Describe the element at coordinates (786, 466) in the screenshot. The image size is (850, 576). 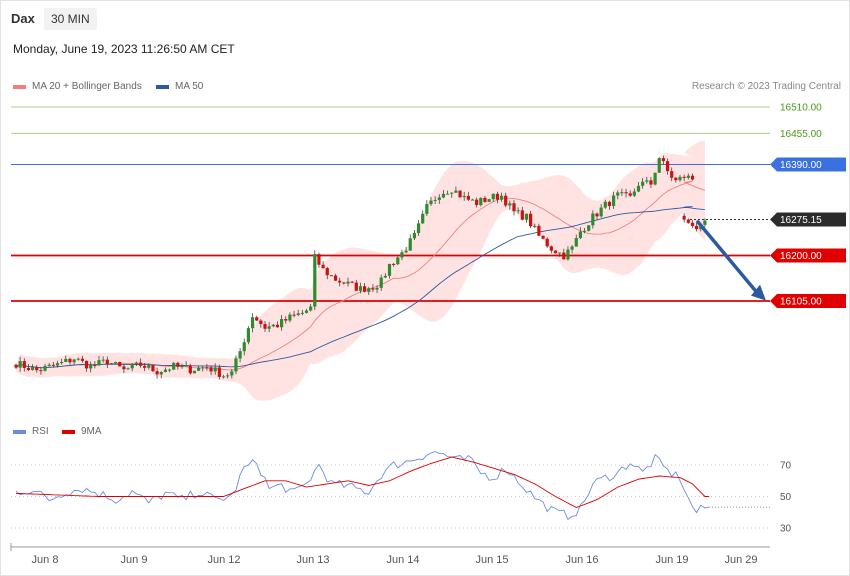
I see `rsi-tick-label: 70` at that location.